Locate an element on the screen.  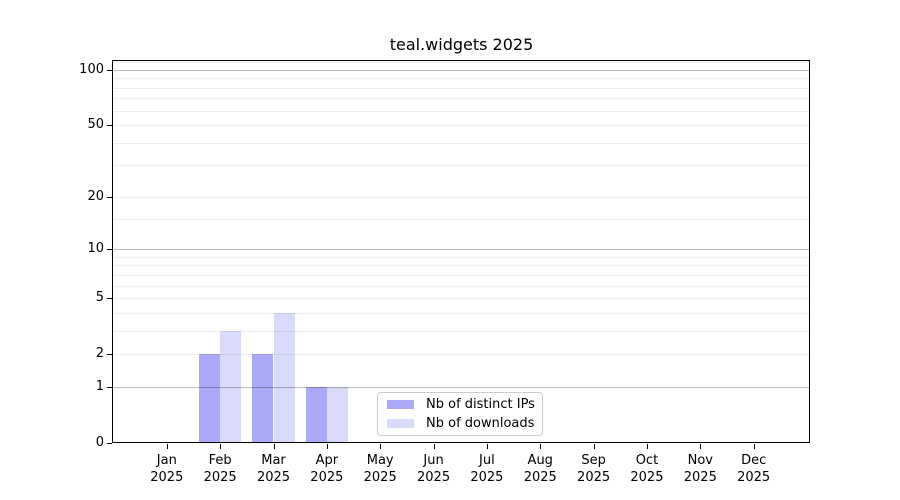
legend-swatch-distinct-ips-icon is located at coordinates (400, 404).